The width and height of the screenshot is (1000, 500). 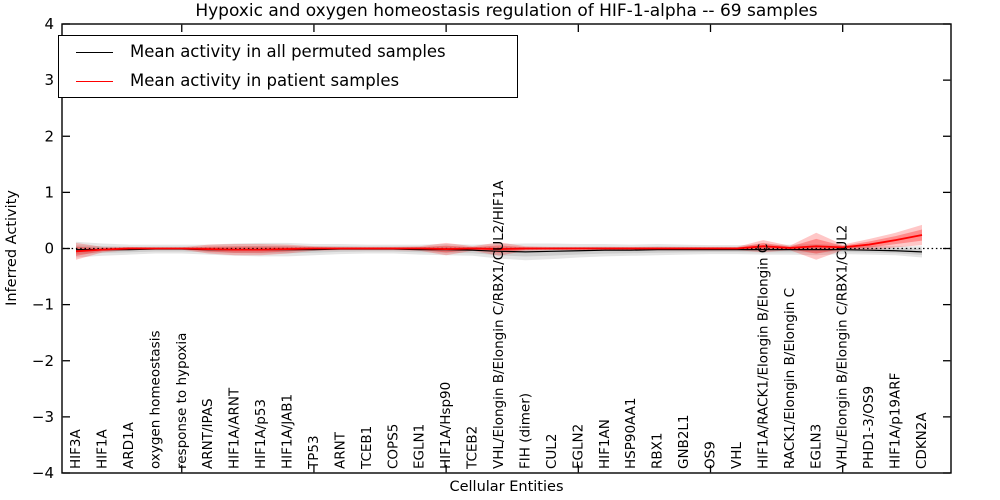 What do you see at coordinates (43, 305) in the screenshot?
I see `y-tick-label: −1` at bounding box center [43, 305].